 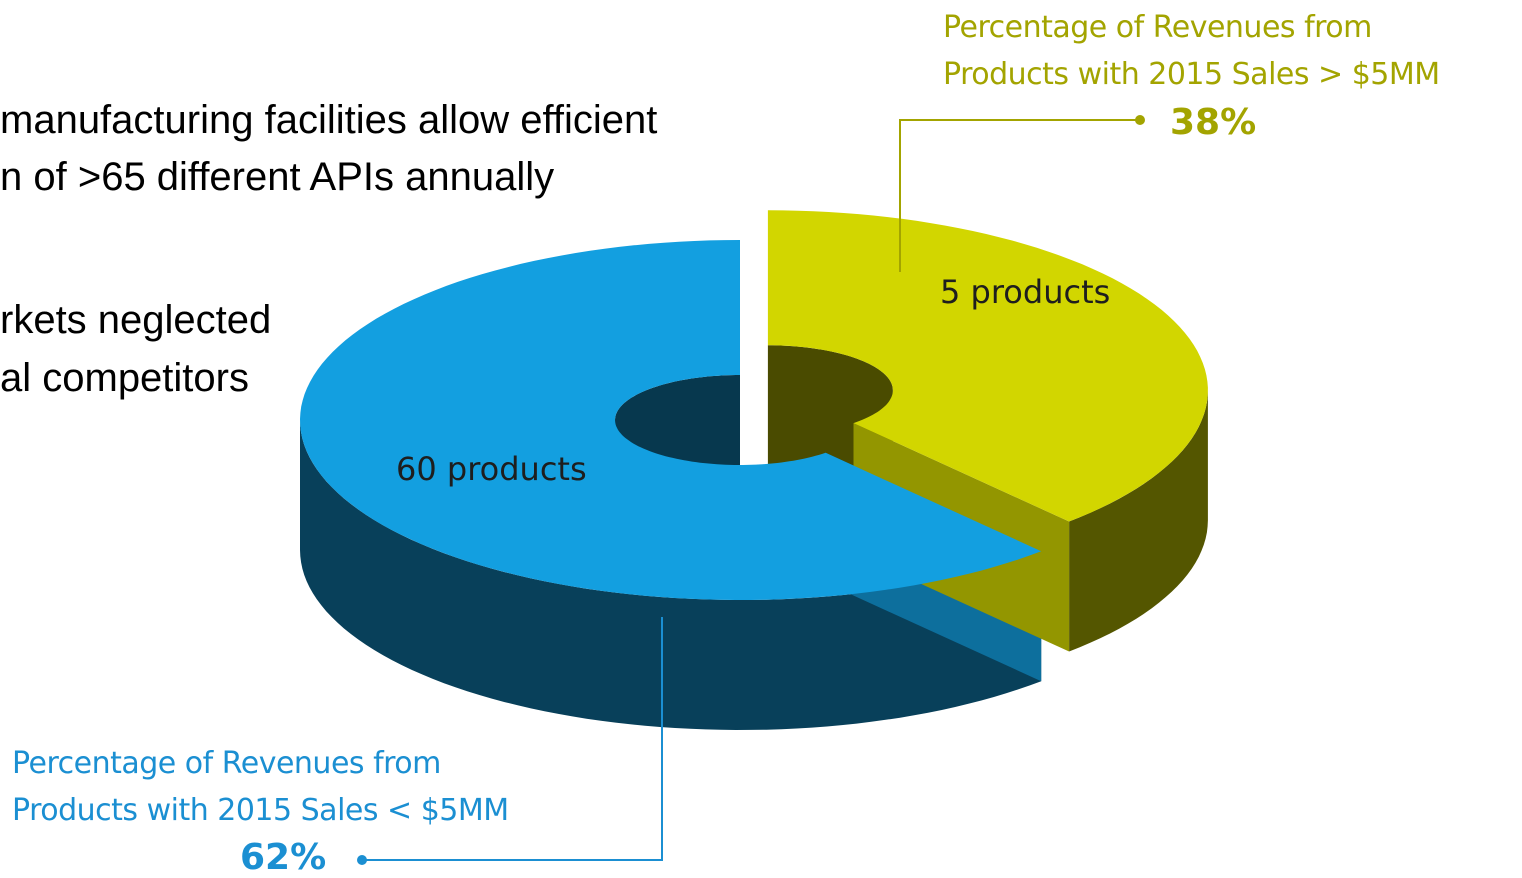 I want to click on slide-text: manufacturing facilities allow efficient, so click(x=329, y=120).